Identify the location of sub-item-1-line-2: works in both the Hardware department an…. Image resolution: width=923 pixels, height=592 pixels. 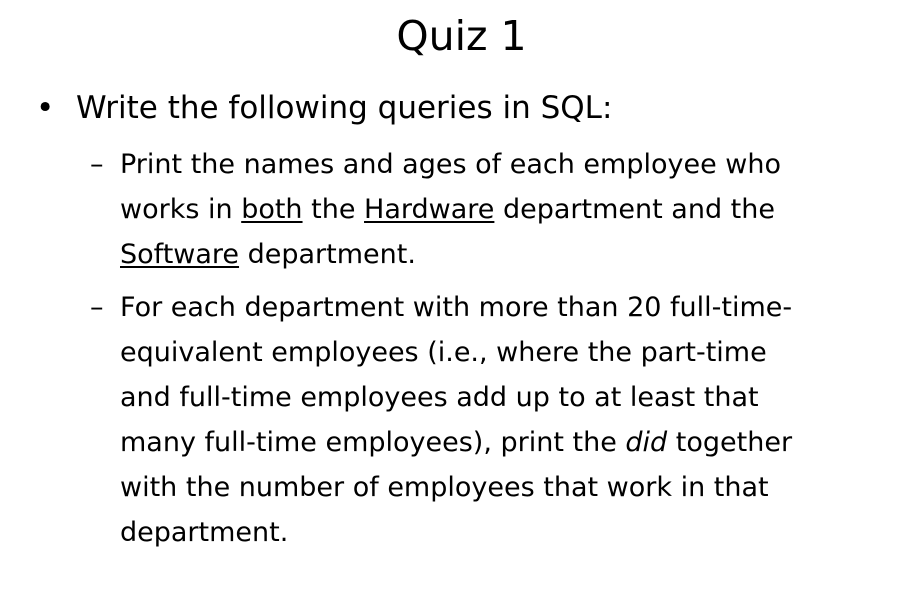
(505, 209).